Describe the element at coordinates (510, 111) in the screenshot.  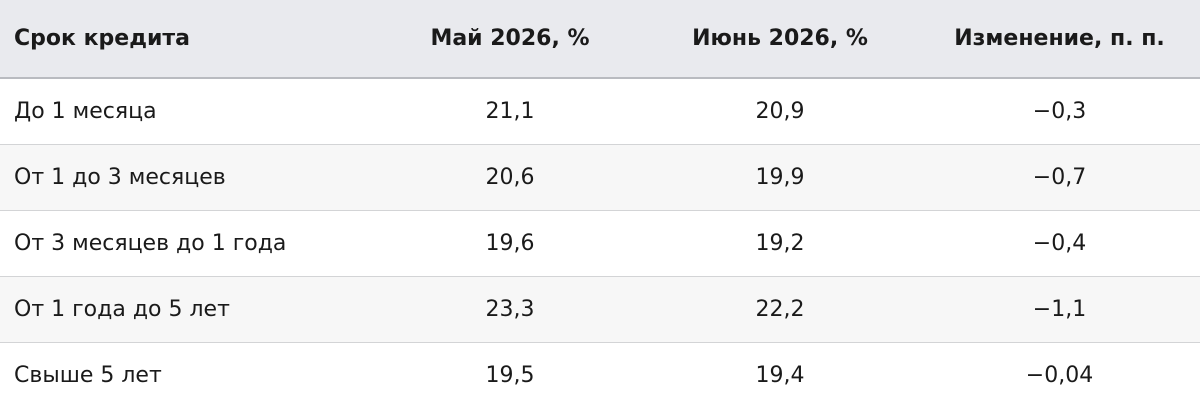
I see `value-cell: 21,1` at that location.